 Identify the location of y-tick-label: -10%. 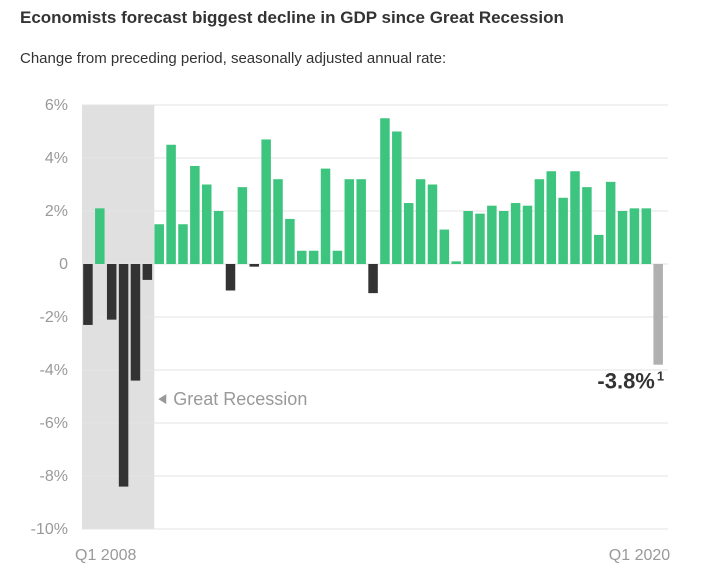
(49, 529).